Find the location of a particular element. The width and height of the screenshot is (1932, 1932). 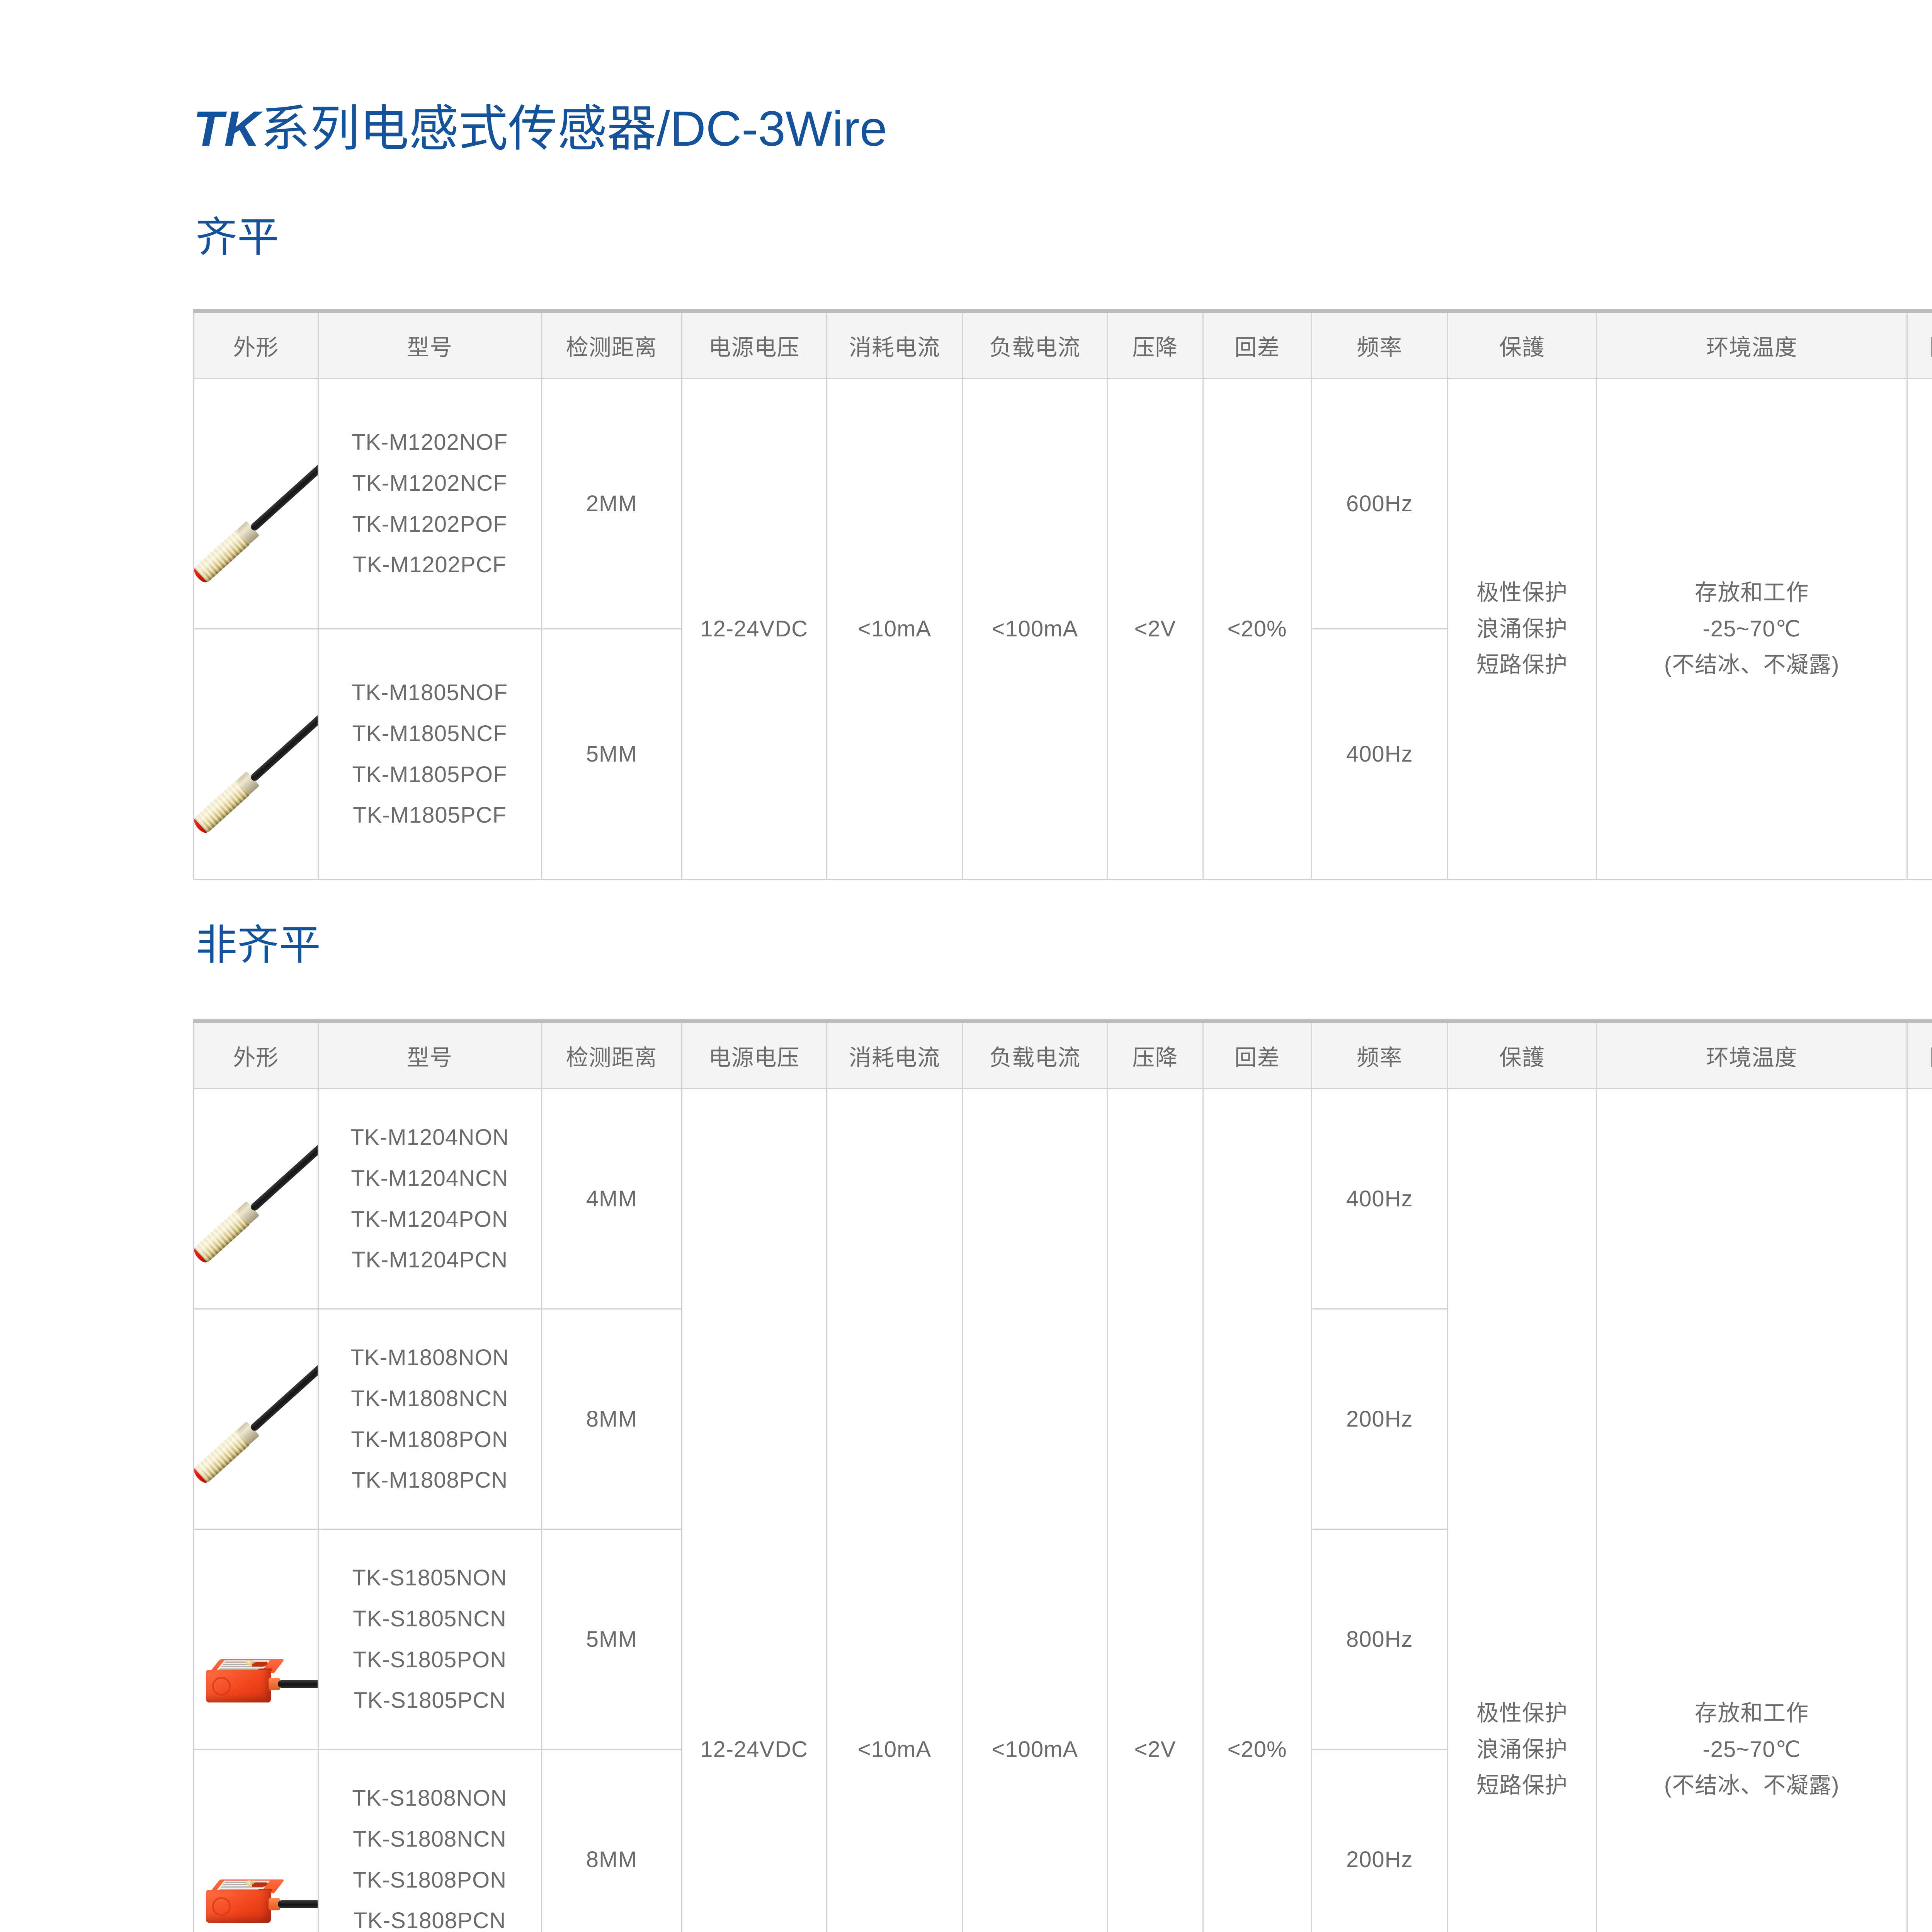

temperature-line: -25~70℃ is located at coordinates (1752, 628).